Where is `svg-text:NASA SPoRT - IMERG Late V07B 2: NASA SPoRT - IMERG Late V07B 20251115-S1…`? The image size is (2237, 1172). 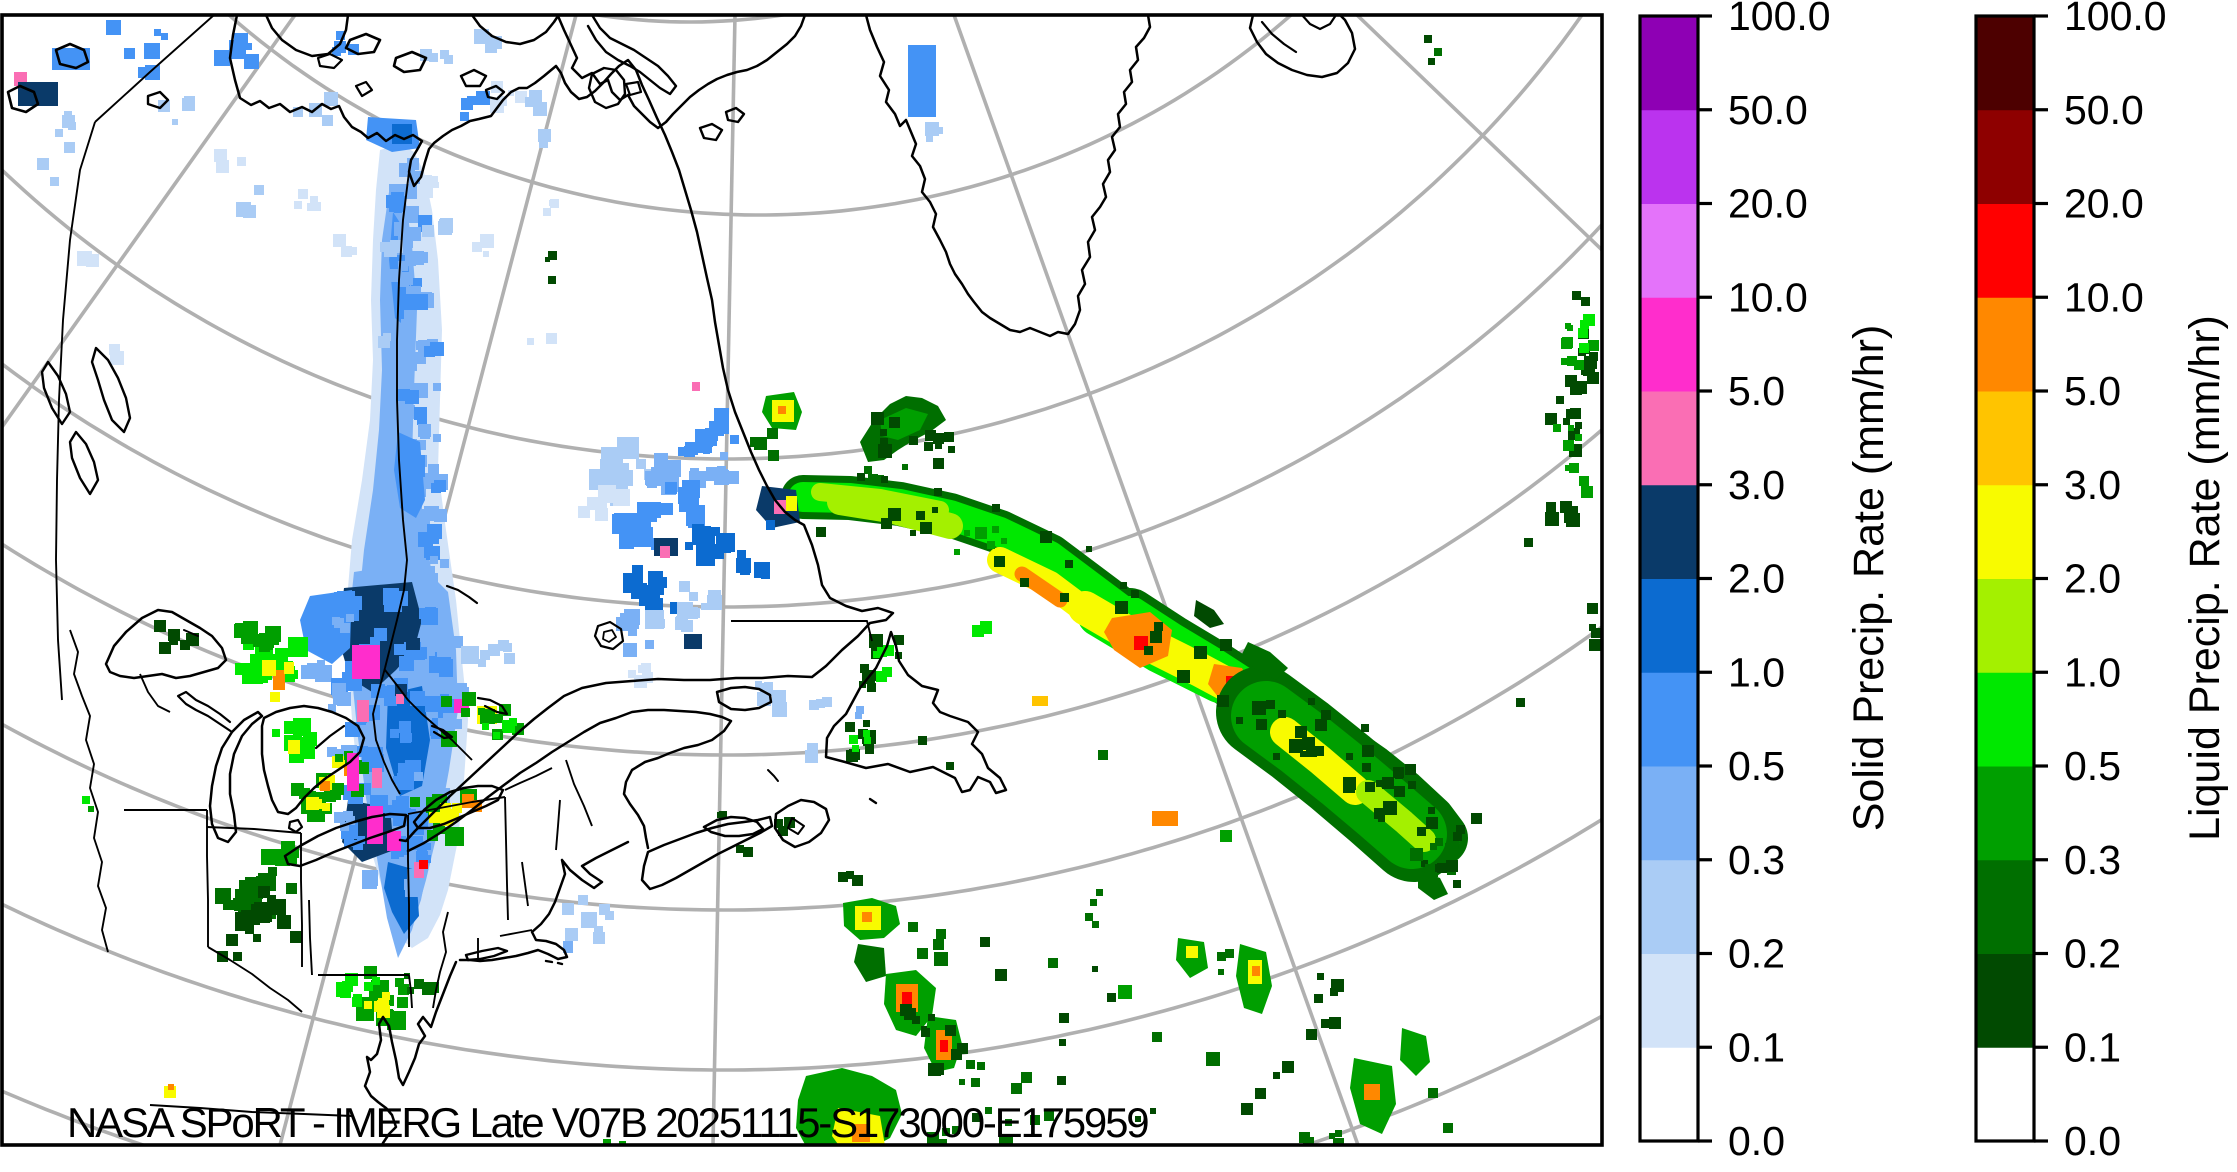
svg-text:NASA SPoRT - IMERG Late V07B 2: NASA SPoRT - IMERG Late V07B 20251115-S1… is located at coordinates (607, 1122).